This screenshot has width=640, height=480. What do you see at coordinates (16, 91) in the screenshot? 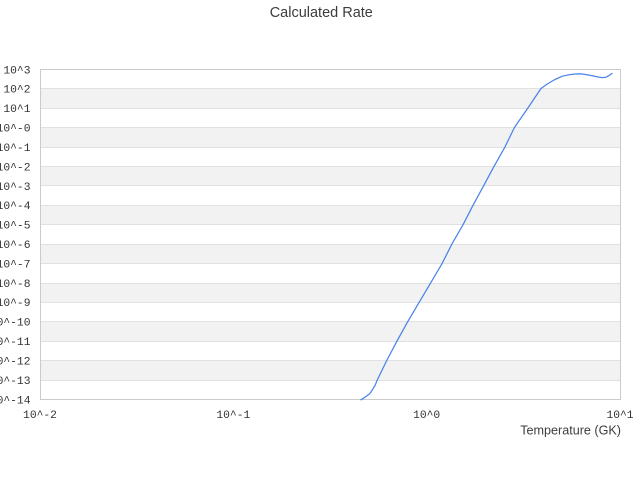
I see `svg-text: 10^2` at bounding box center [16, 91].